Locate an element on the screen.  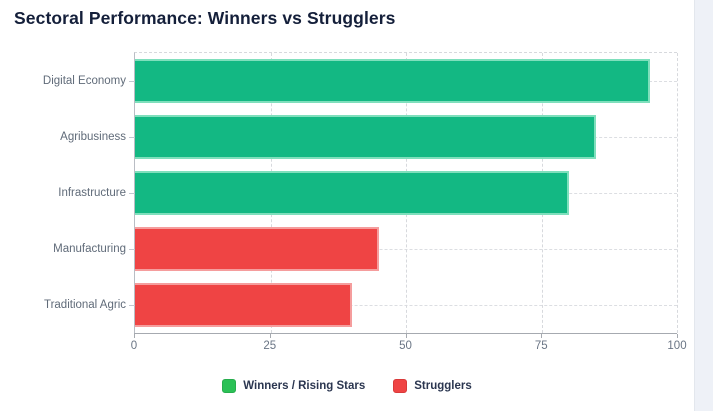
legend-swatch-winners-rising-stars is located at coordinates (229, 386).